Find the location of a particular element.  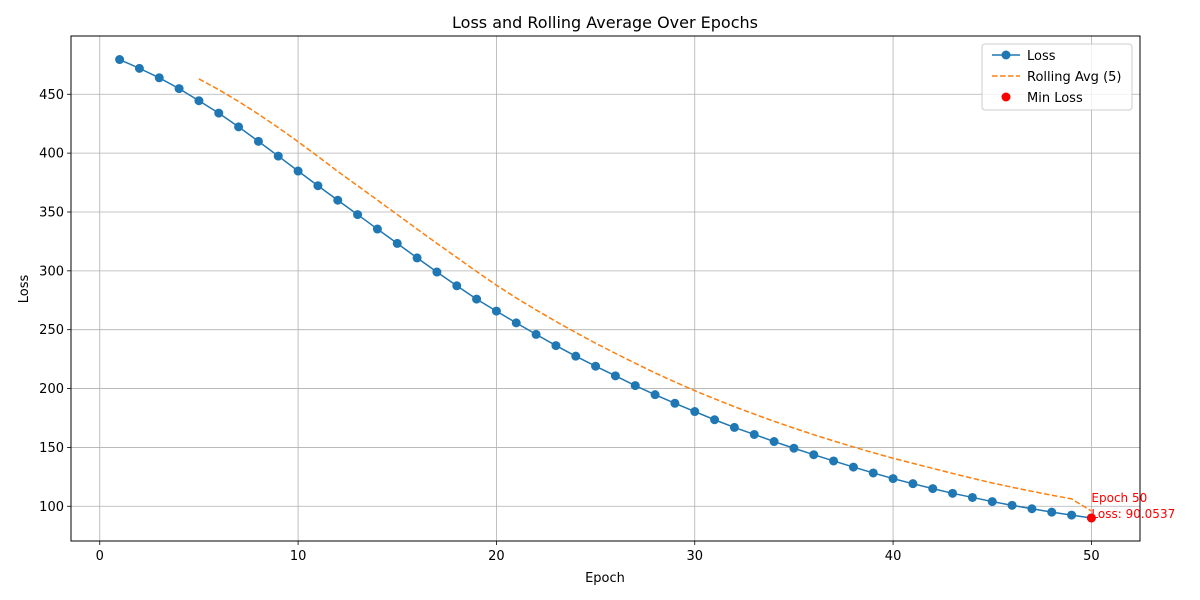

x-tick-label: 10 is located at coordinates (298, 556).